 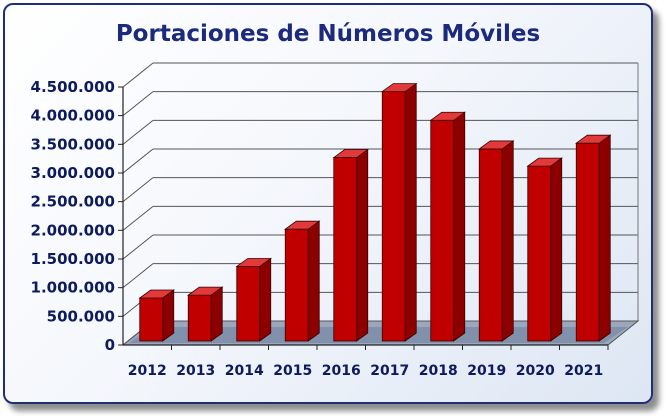 I want to click on x-tick-label: 2018, so click(x=438, y=371).